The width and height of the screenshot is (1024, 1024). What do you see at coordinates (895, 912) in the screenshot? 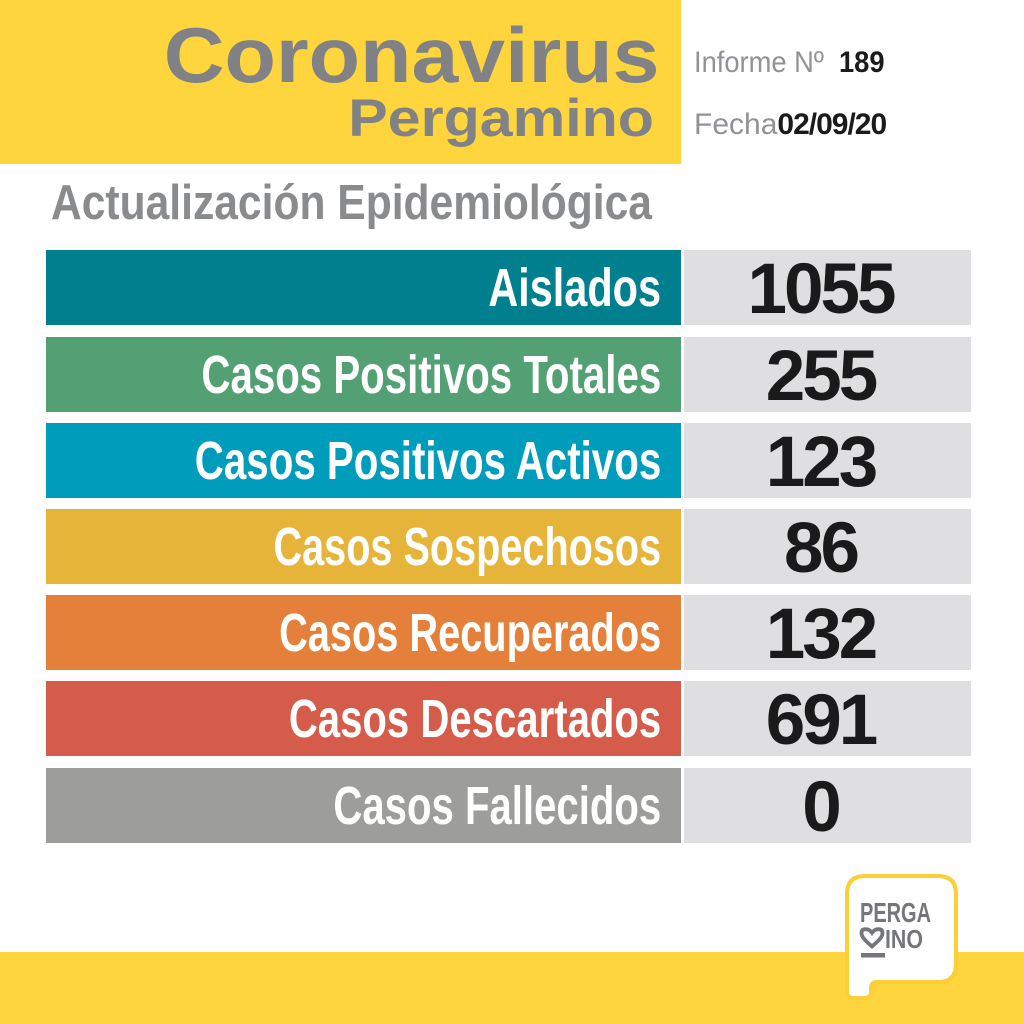
I see `svg-text: PERGA` at bounding box center [895, 912].